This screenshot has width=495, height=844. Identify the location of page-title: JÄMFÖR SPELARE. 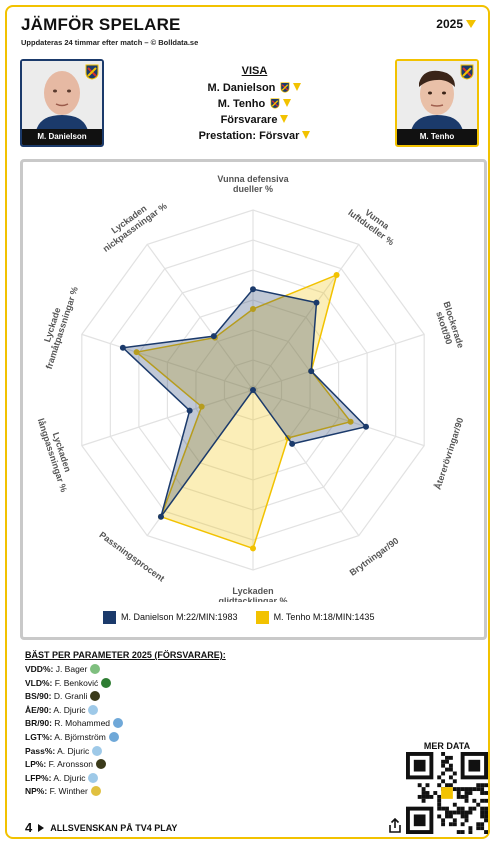
(101, 24).